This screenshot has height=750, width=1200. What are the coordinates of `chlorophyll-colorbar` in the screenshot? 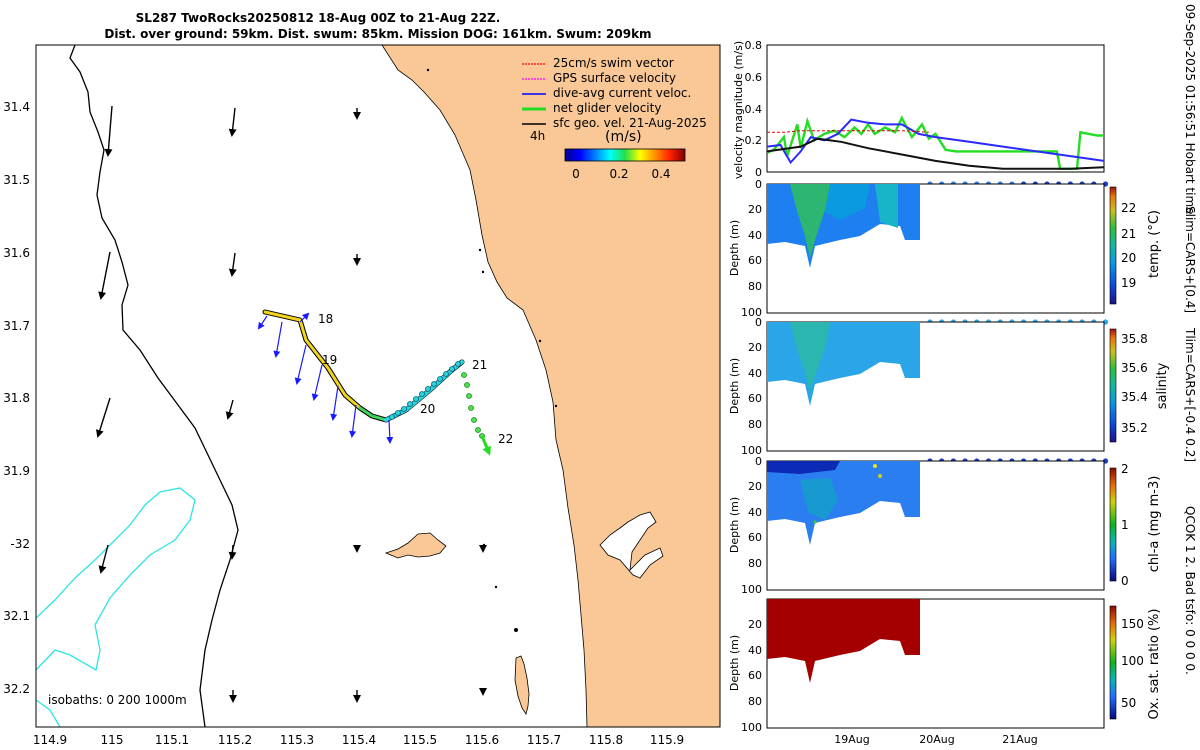 It's located at (1113, 524).